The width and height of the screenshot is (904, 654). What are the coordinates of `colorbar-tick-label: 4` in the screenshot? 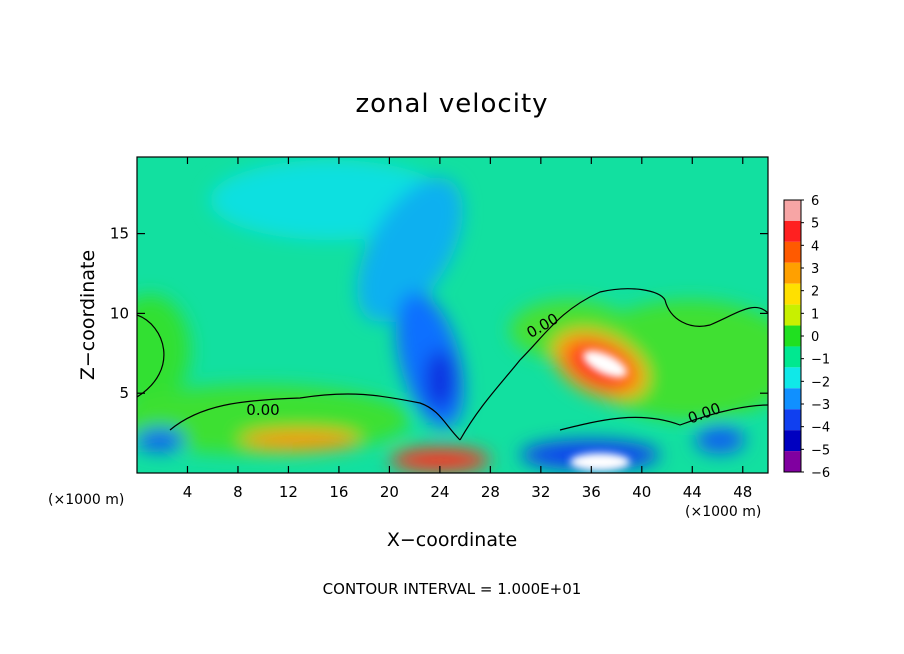 It's located at (815, 246).